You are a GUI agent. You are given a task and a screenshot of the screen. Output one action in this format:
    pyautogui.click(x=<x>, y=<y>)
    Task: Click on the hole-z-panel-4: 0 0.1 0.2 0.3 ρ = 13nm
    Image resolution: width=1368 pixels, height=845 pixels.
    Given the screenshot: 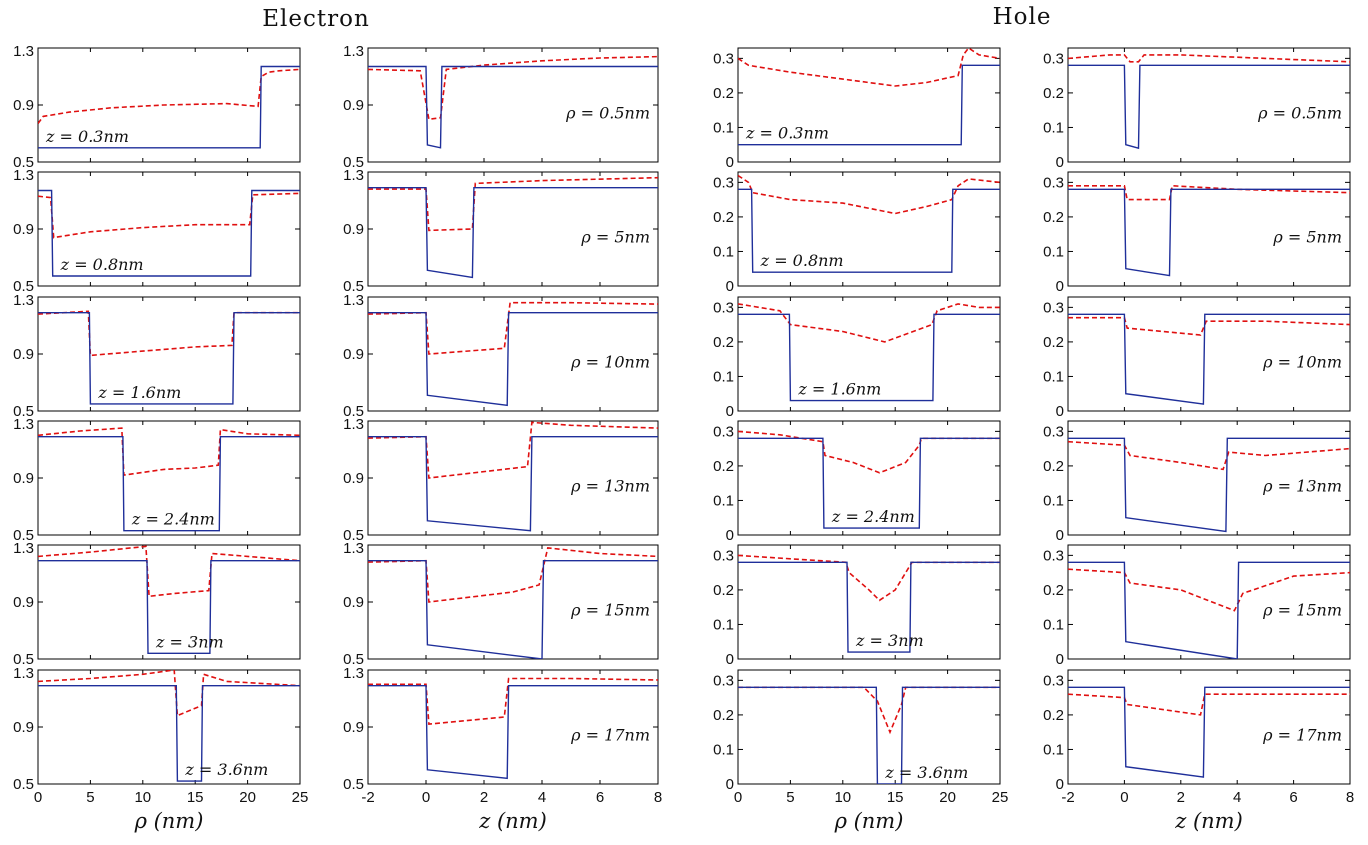 What is the action you would take?
    pyautogui.click(x=1197, y=482)
    